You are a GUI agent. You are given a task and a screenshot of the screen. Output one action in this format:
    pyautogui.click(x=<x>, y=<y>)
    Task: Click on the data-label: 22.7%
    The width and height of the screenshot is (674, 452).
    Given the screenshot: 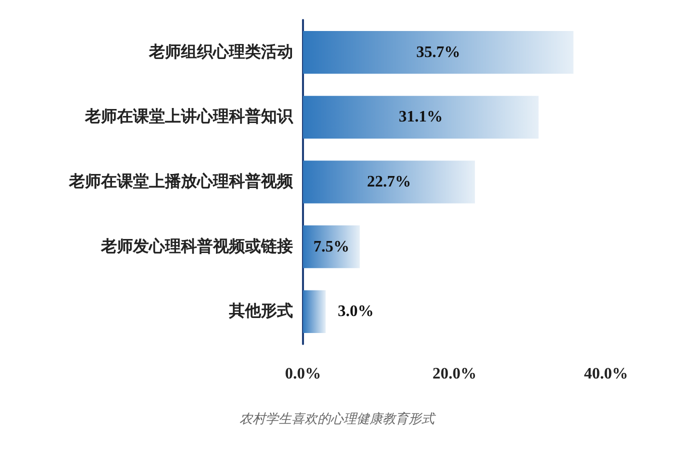 What is the action you would take?
    pyautogui.click(x=388, y=182)
    